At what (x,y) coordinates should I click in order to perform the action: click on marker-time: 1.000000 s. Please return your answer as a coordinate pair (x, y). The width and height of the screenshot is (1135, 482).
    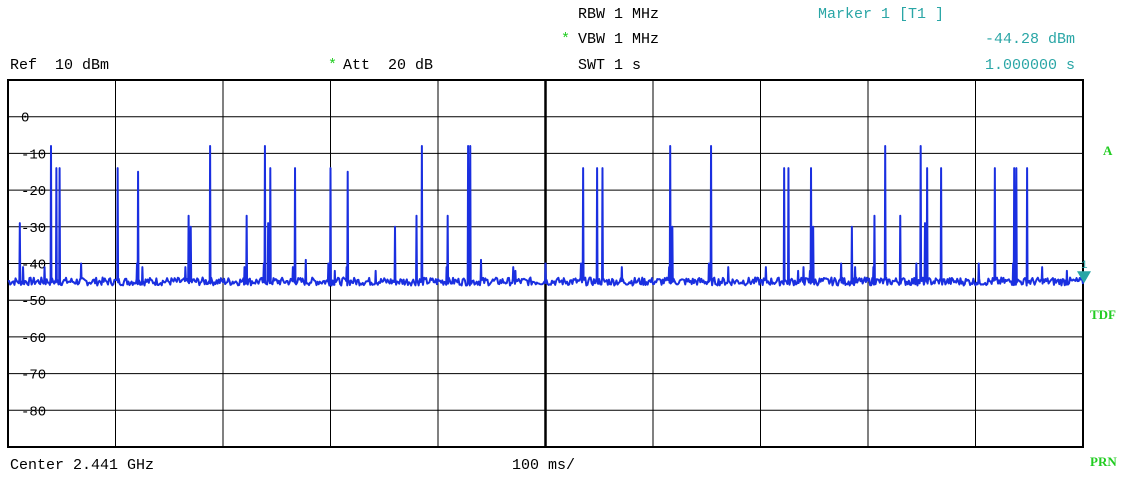
    Looking at the image, I should click on (1029, 65).